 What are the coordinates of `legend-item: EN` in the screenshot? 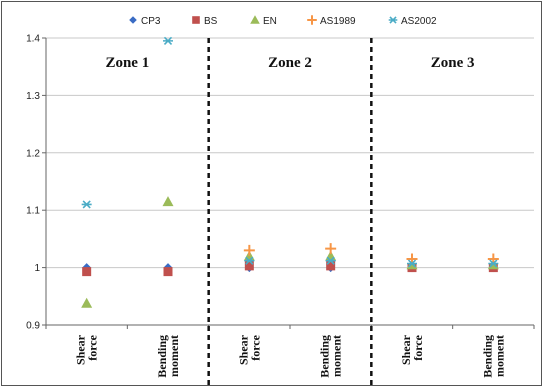 It's located at (263, 21).